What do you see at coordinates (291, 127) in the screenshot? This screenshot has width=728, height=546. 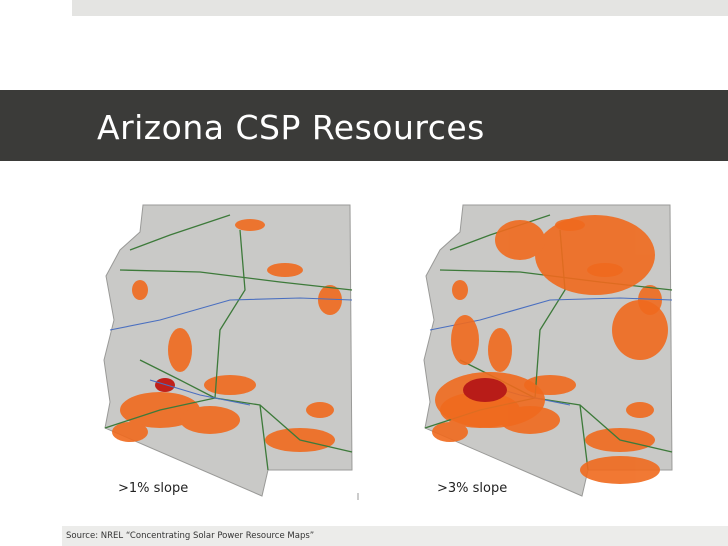 I see `slide-title: Arizona CSP Resources` at bounding box center [291, 127].